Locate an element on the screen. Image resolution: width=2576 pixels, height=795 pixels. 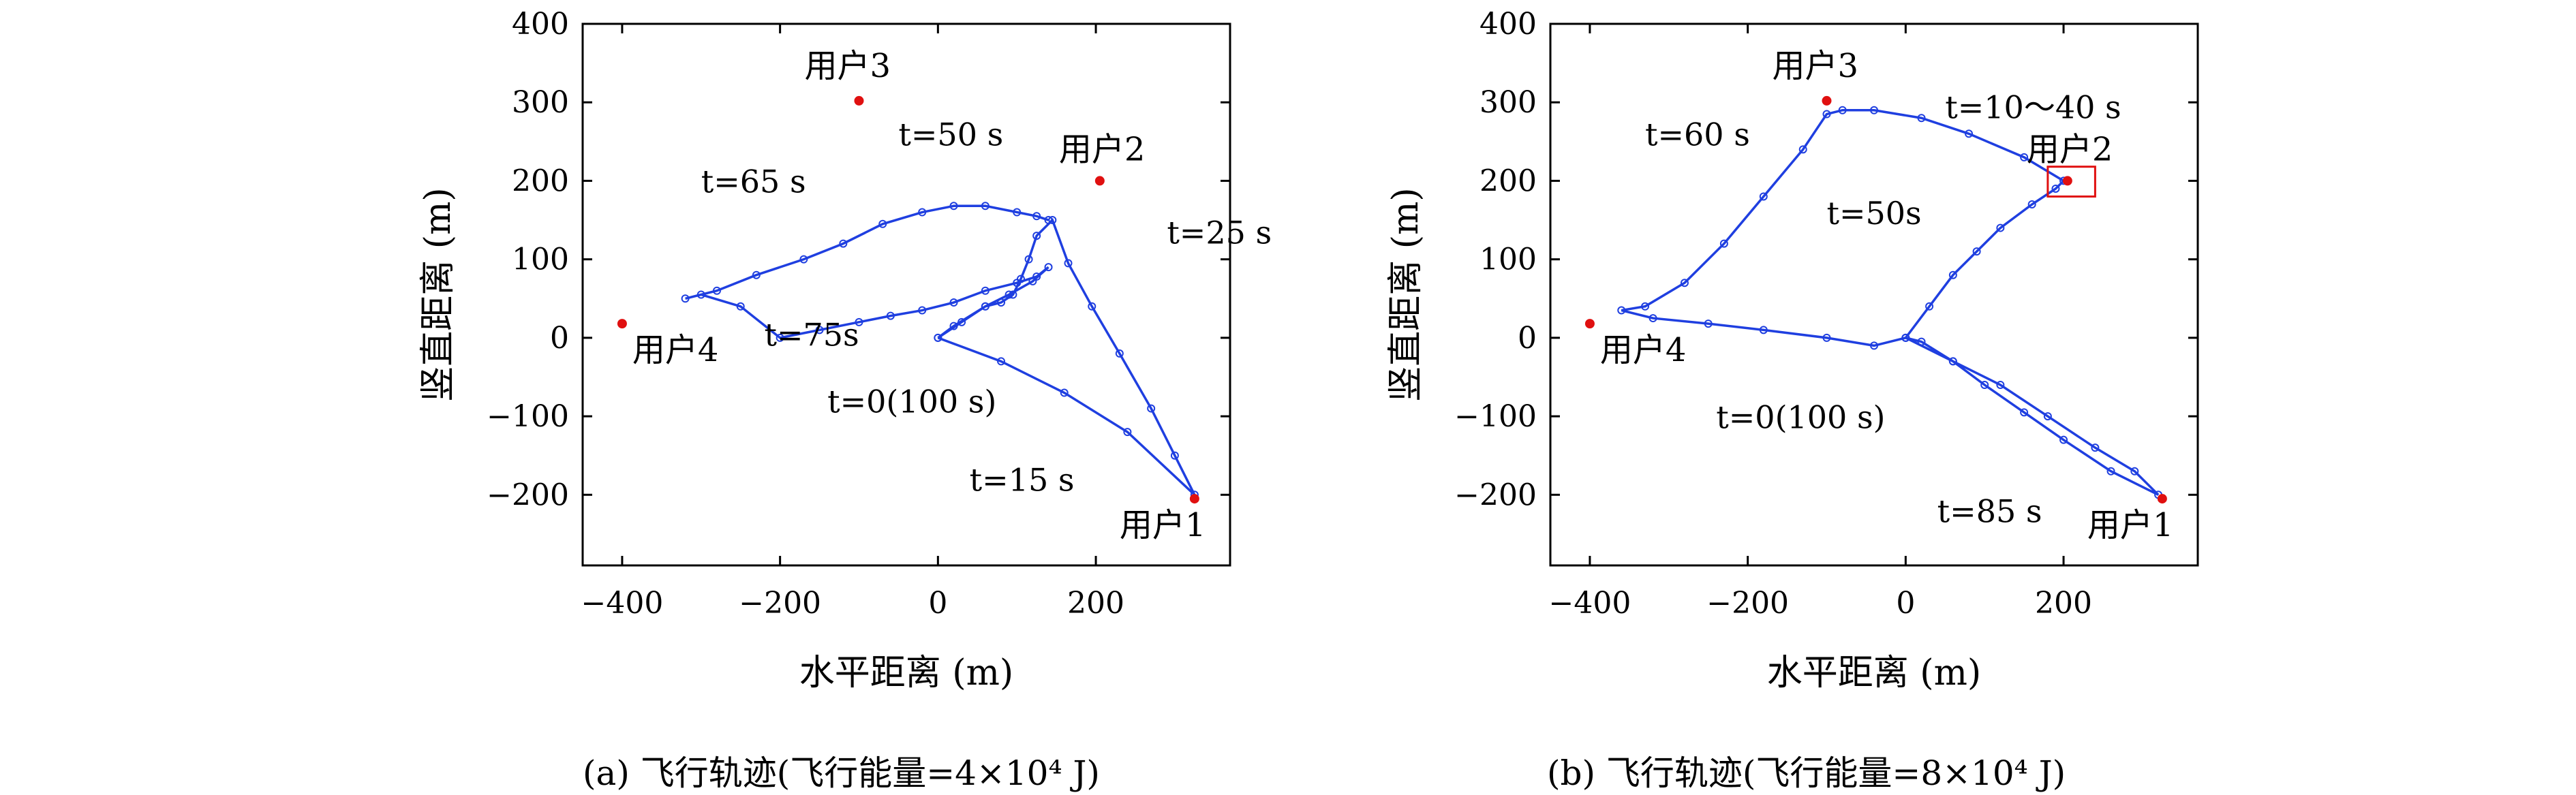
x-tick-label: 200 is located at coordinates (2063, 603).